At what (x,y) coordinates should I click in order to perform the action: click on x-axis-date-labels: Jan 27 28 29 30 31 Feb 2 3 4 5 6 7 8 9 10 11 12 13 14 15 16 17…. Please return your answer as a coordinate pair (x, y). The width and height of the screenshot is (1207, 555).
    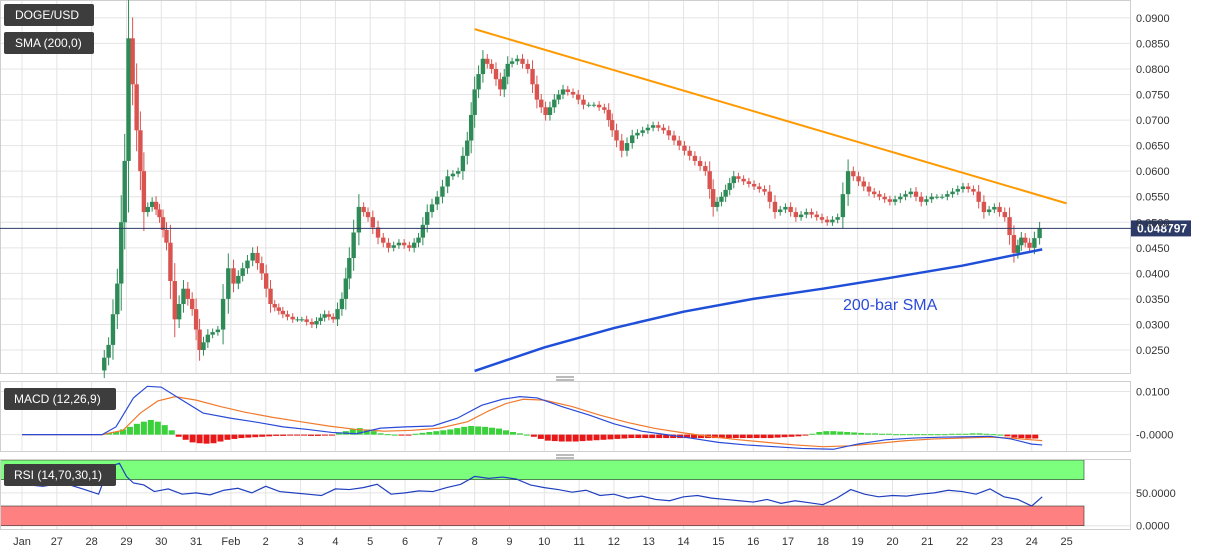
    Looking at the image, I should click on (543, 542).